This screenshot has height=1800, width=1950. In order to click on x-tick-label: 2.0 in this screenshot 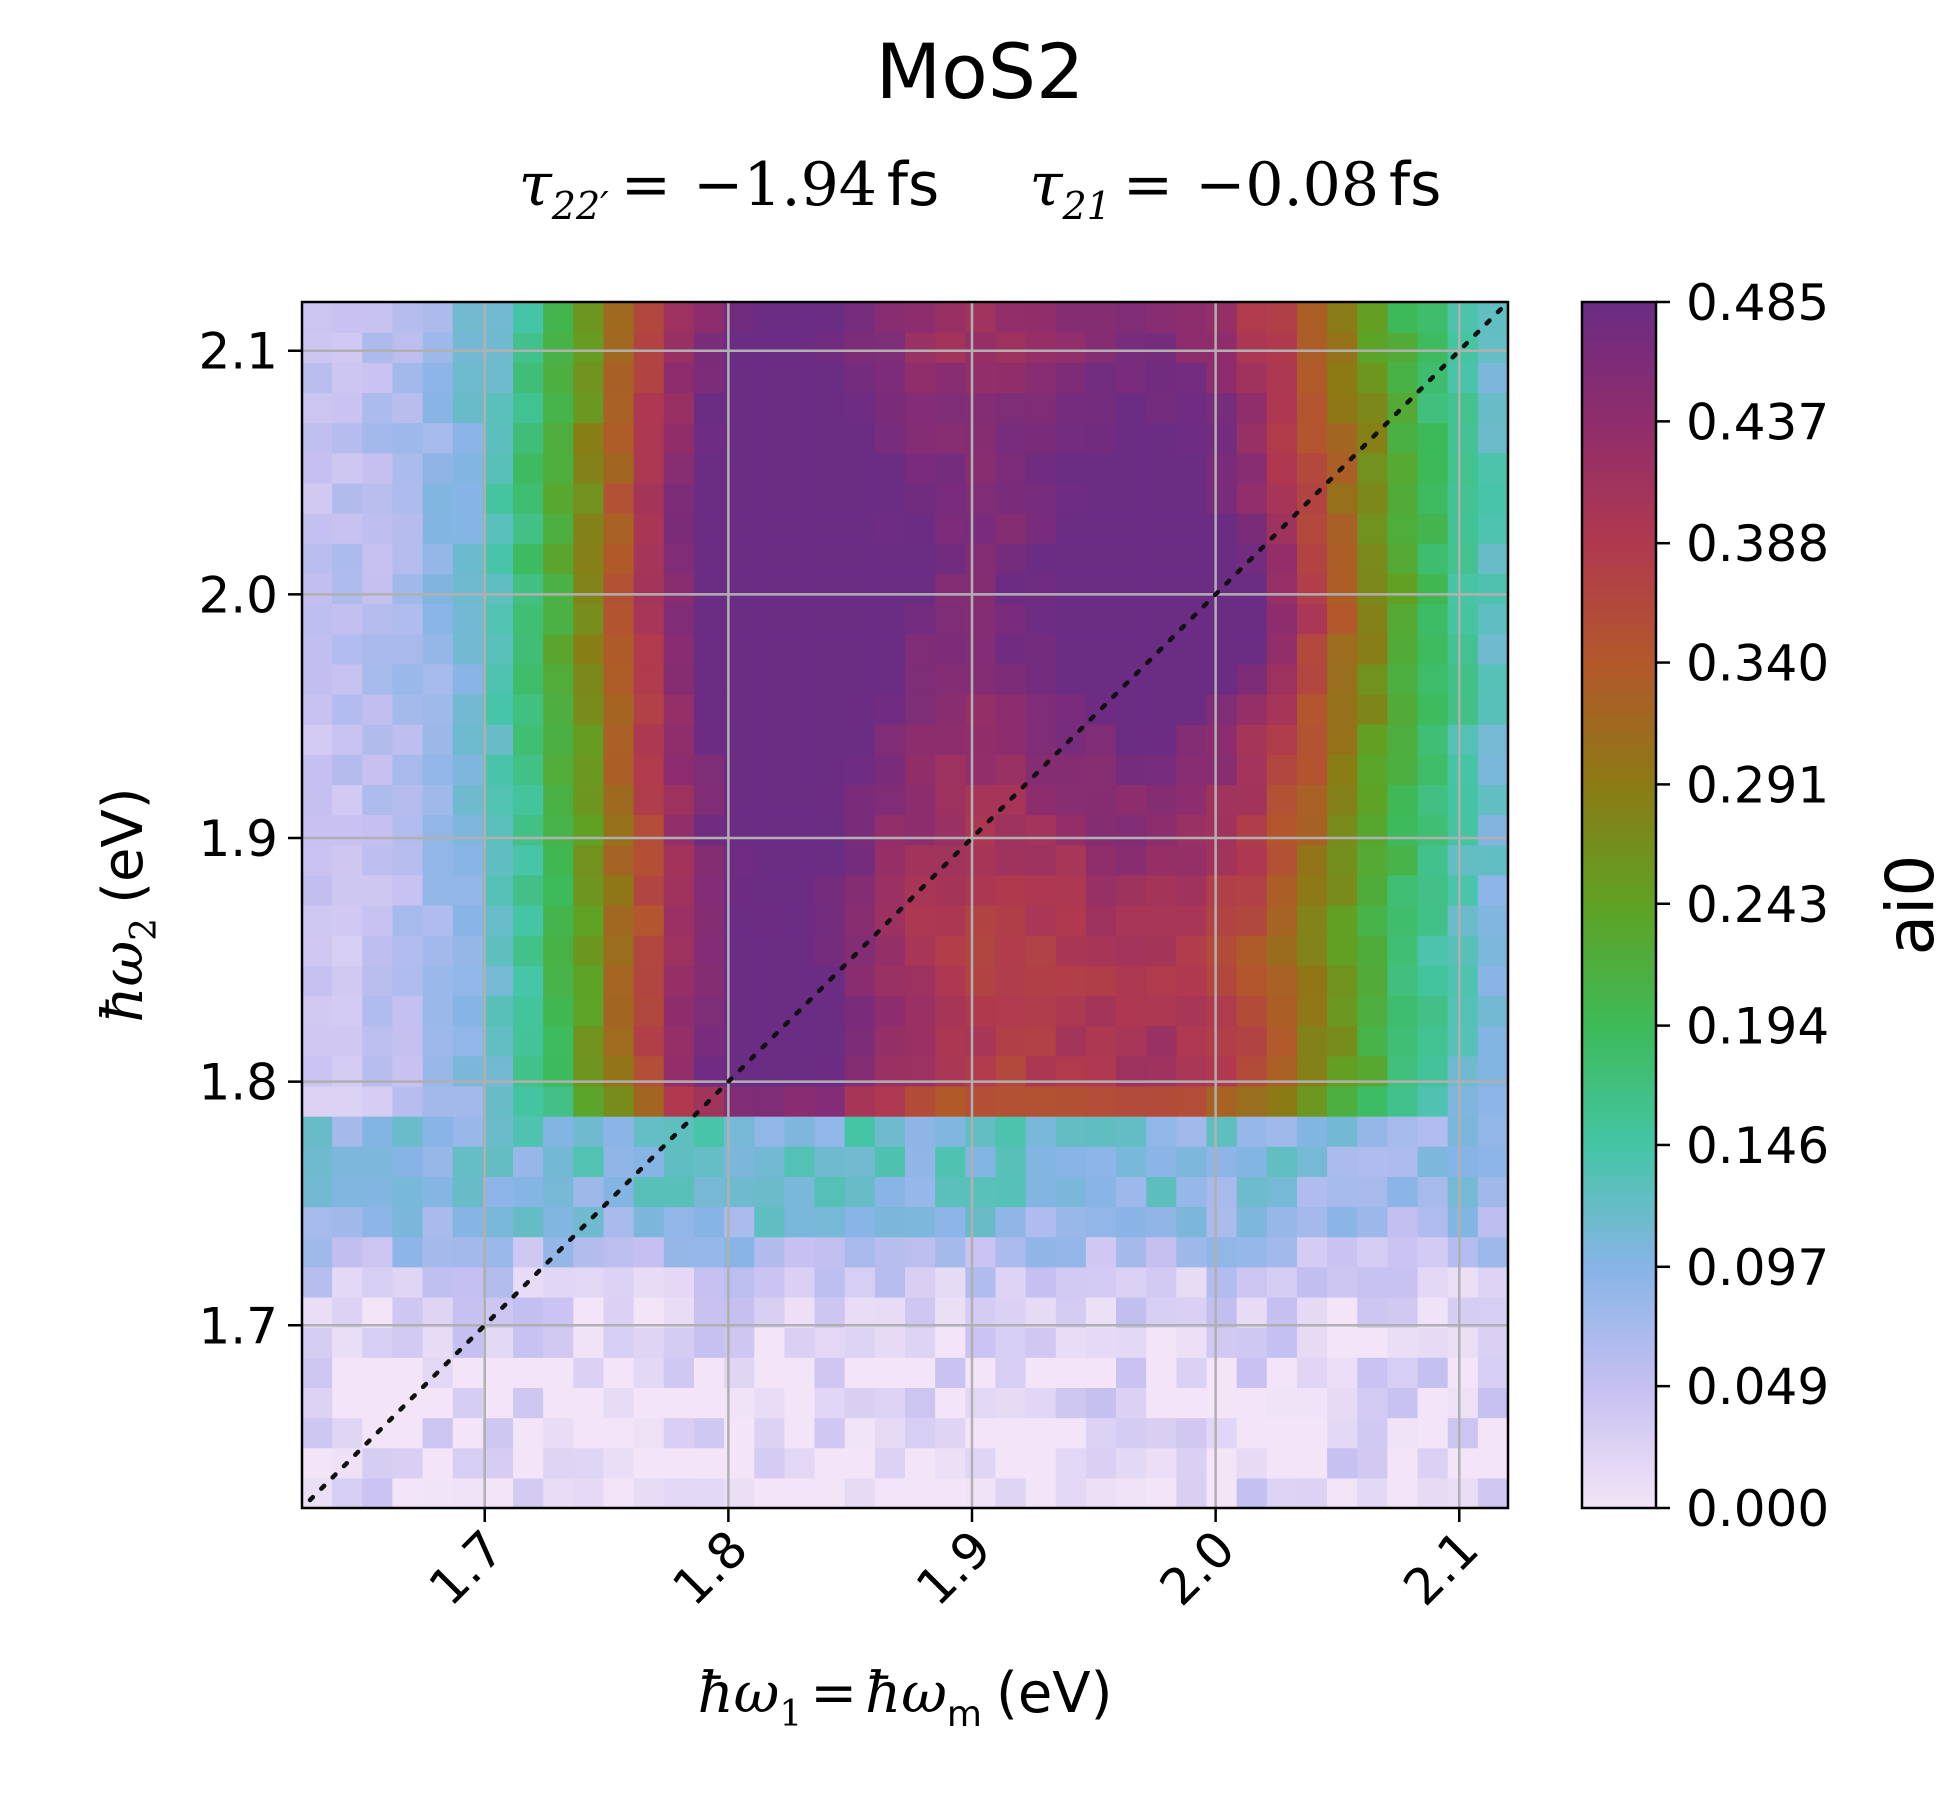, I will do `click(1197, 1567)`.